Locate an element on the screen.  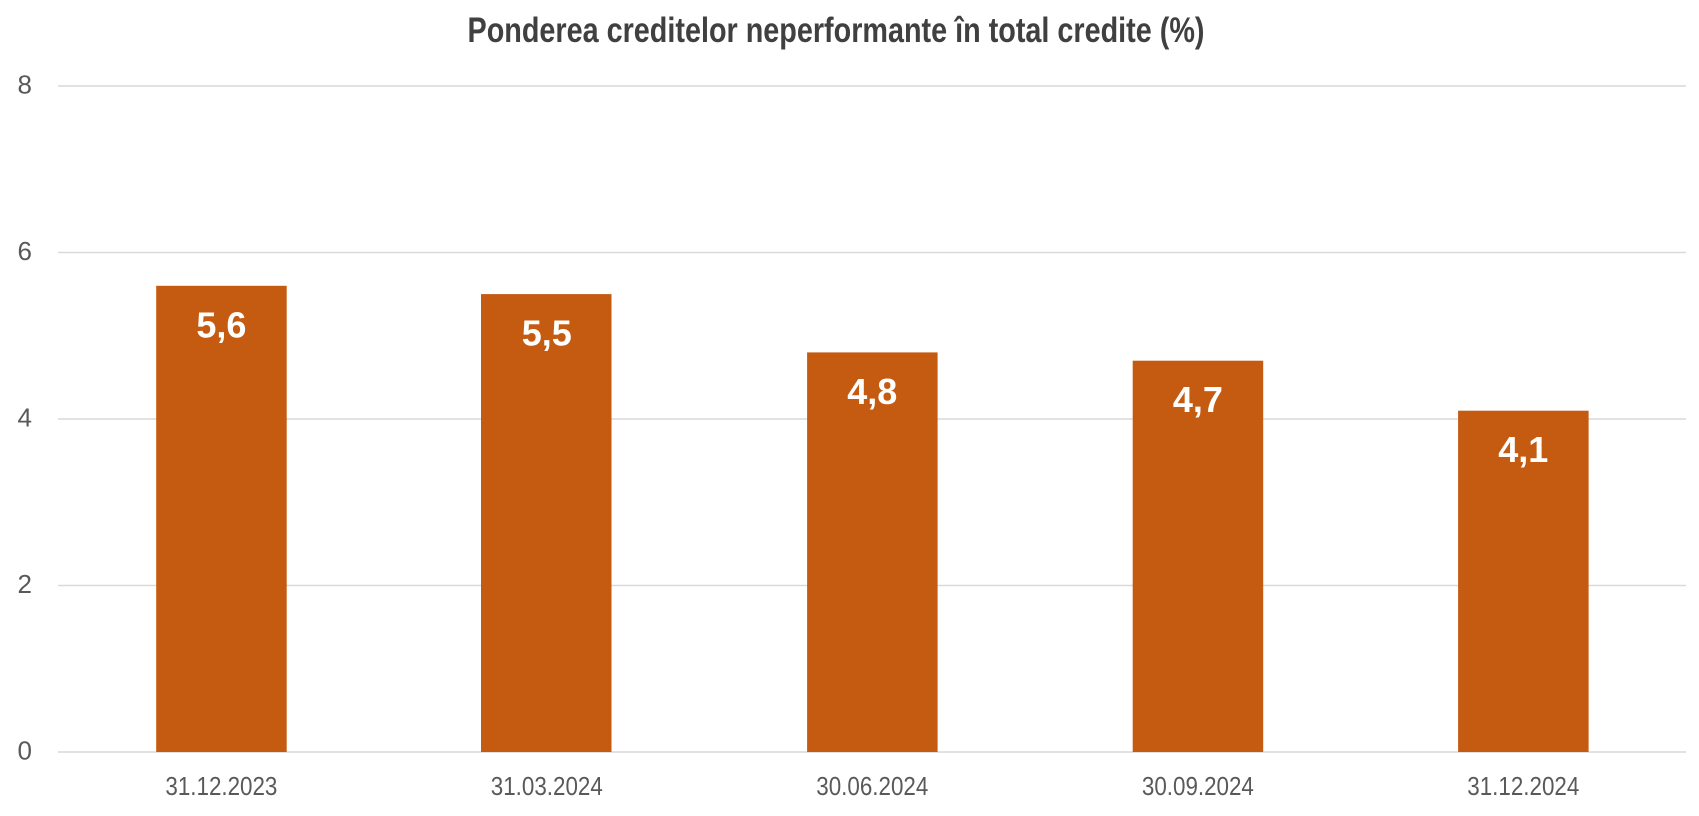
svg-text: 5,6 is located at coordinates (221, 324).